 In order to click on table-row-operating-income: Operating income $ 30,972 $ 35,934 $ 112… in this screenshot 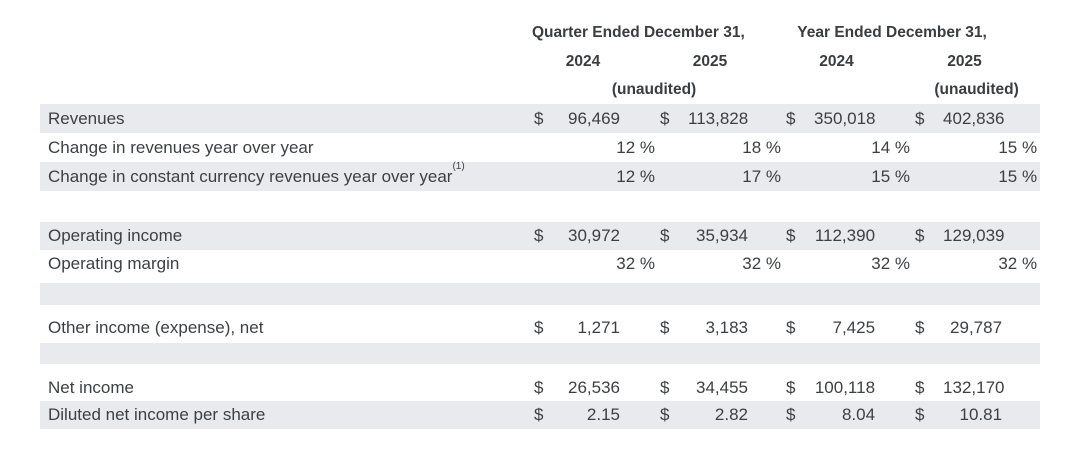, I will do `click(540, 236)`.